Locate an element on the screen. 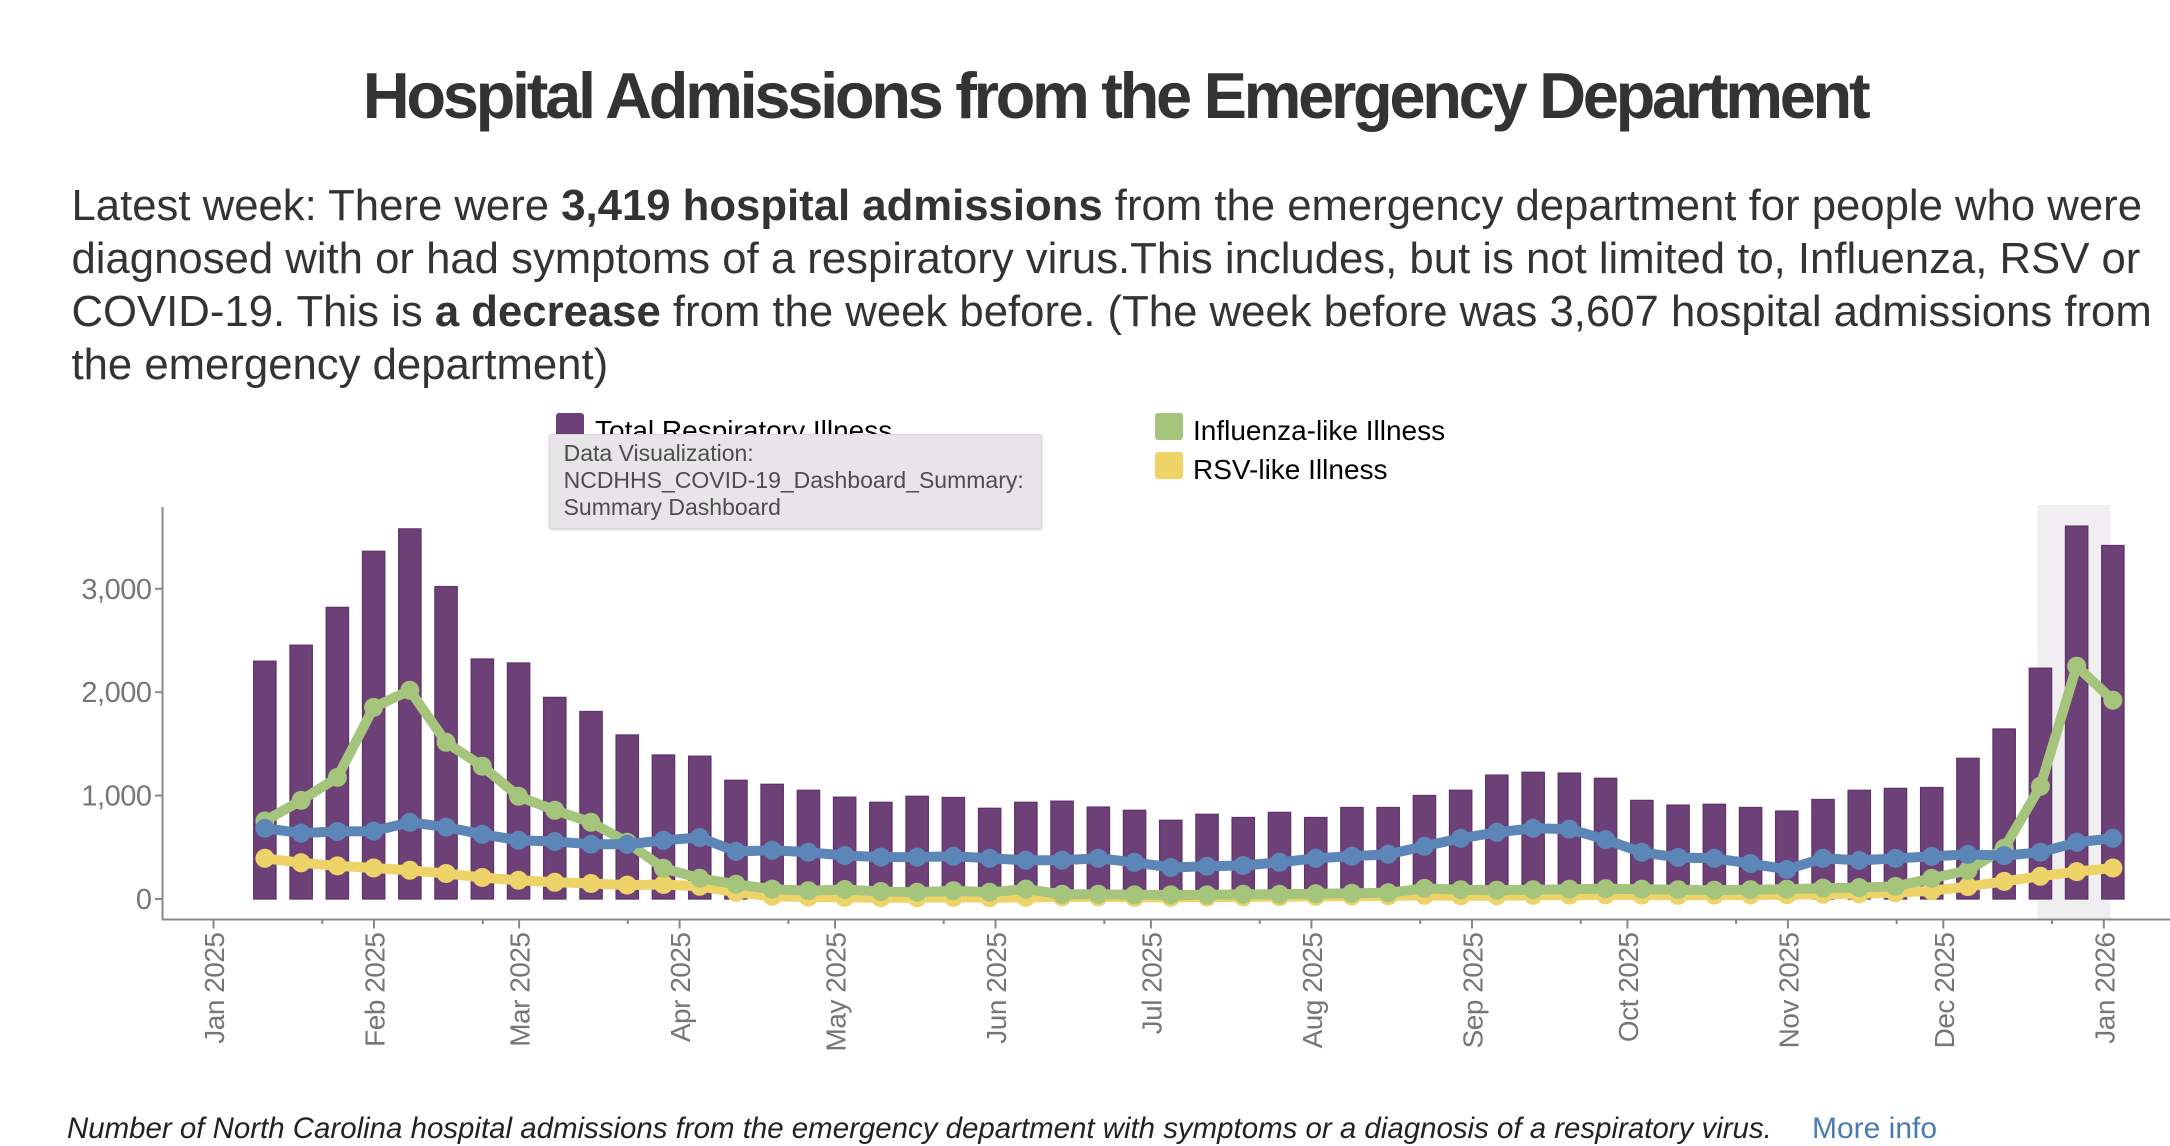 The image size is (2170, 1146). svg-text: 3,000 is located at coordinates (116, 590).